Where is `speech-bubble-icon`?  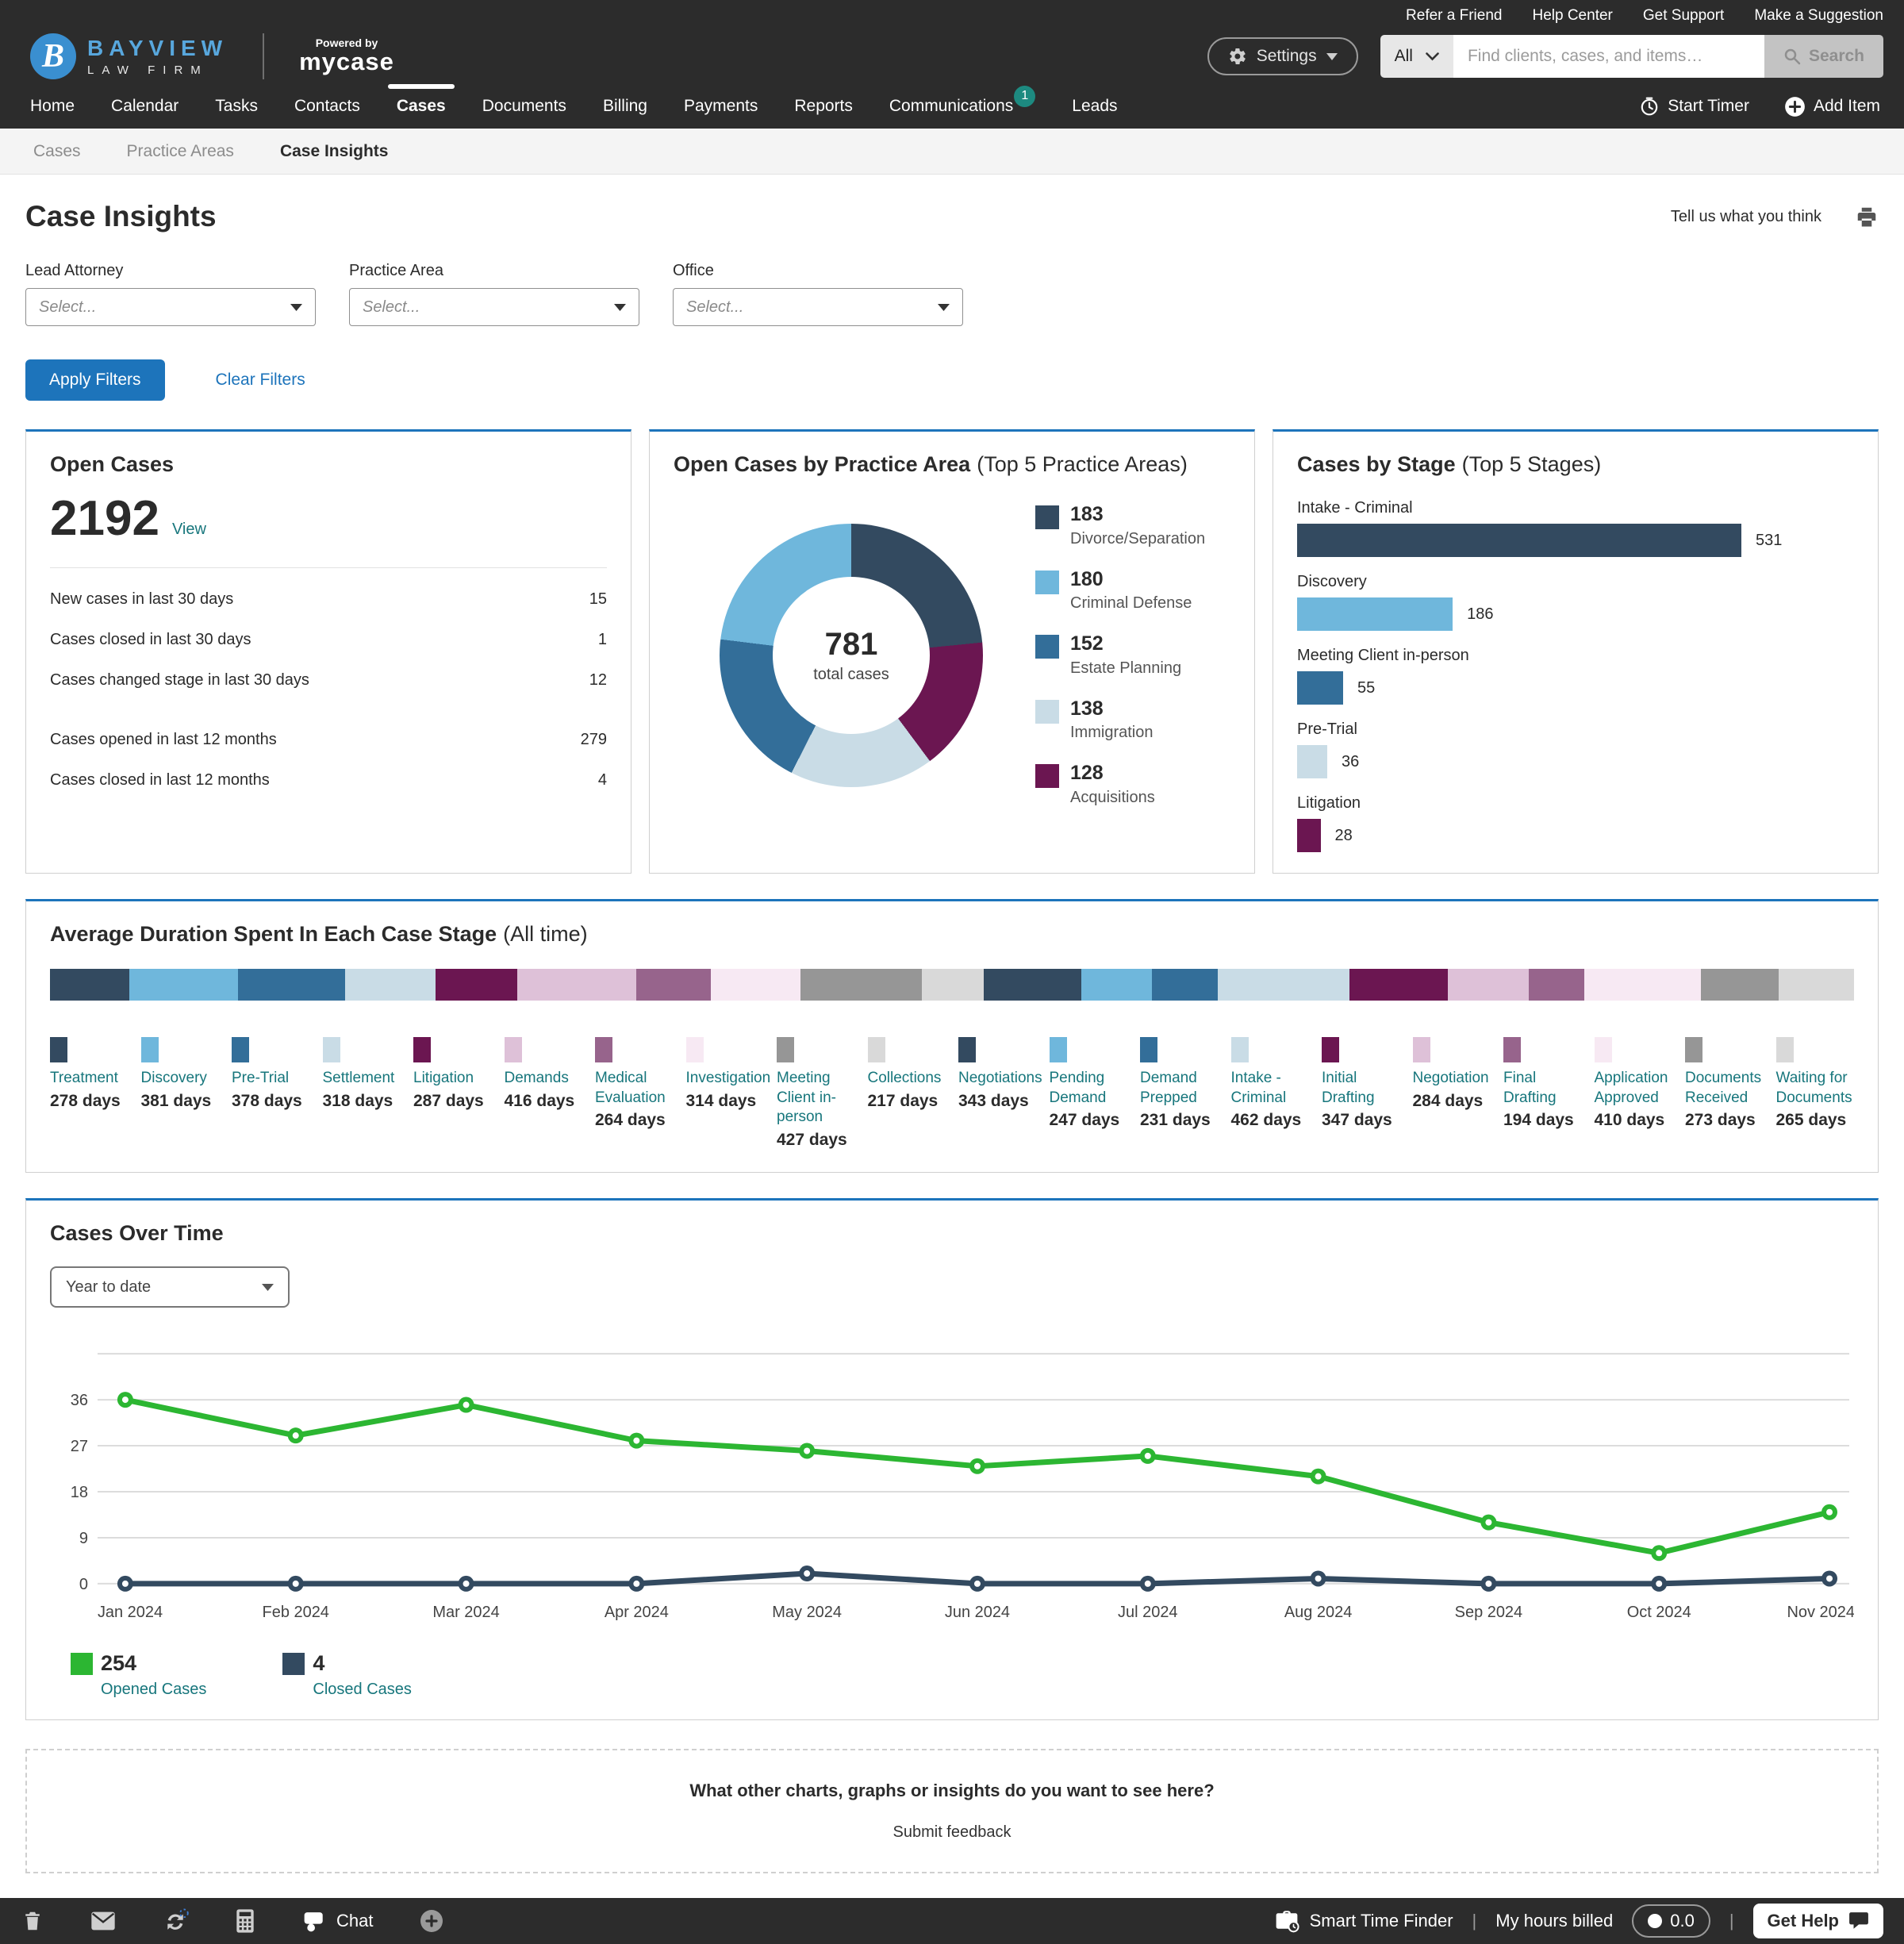 speech-bubble-icon is located at coordinates (1858, 1920).